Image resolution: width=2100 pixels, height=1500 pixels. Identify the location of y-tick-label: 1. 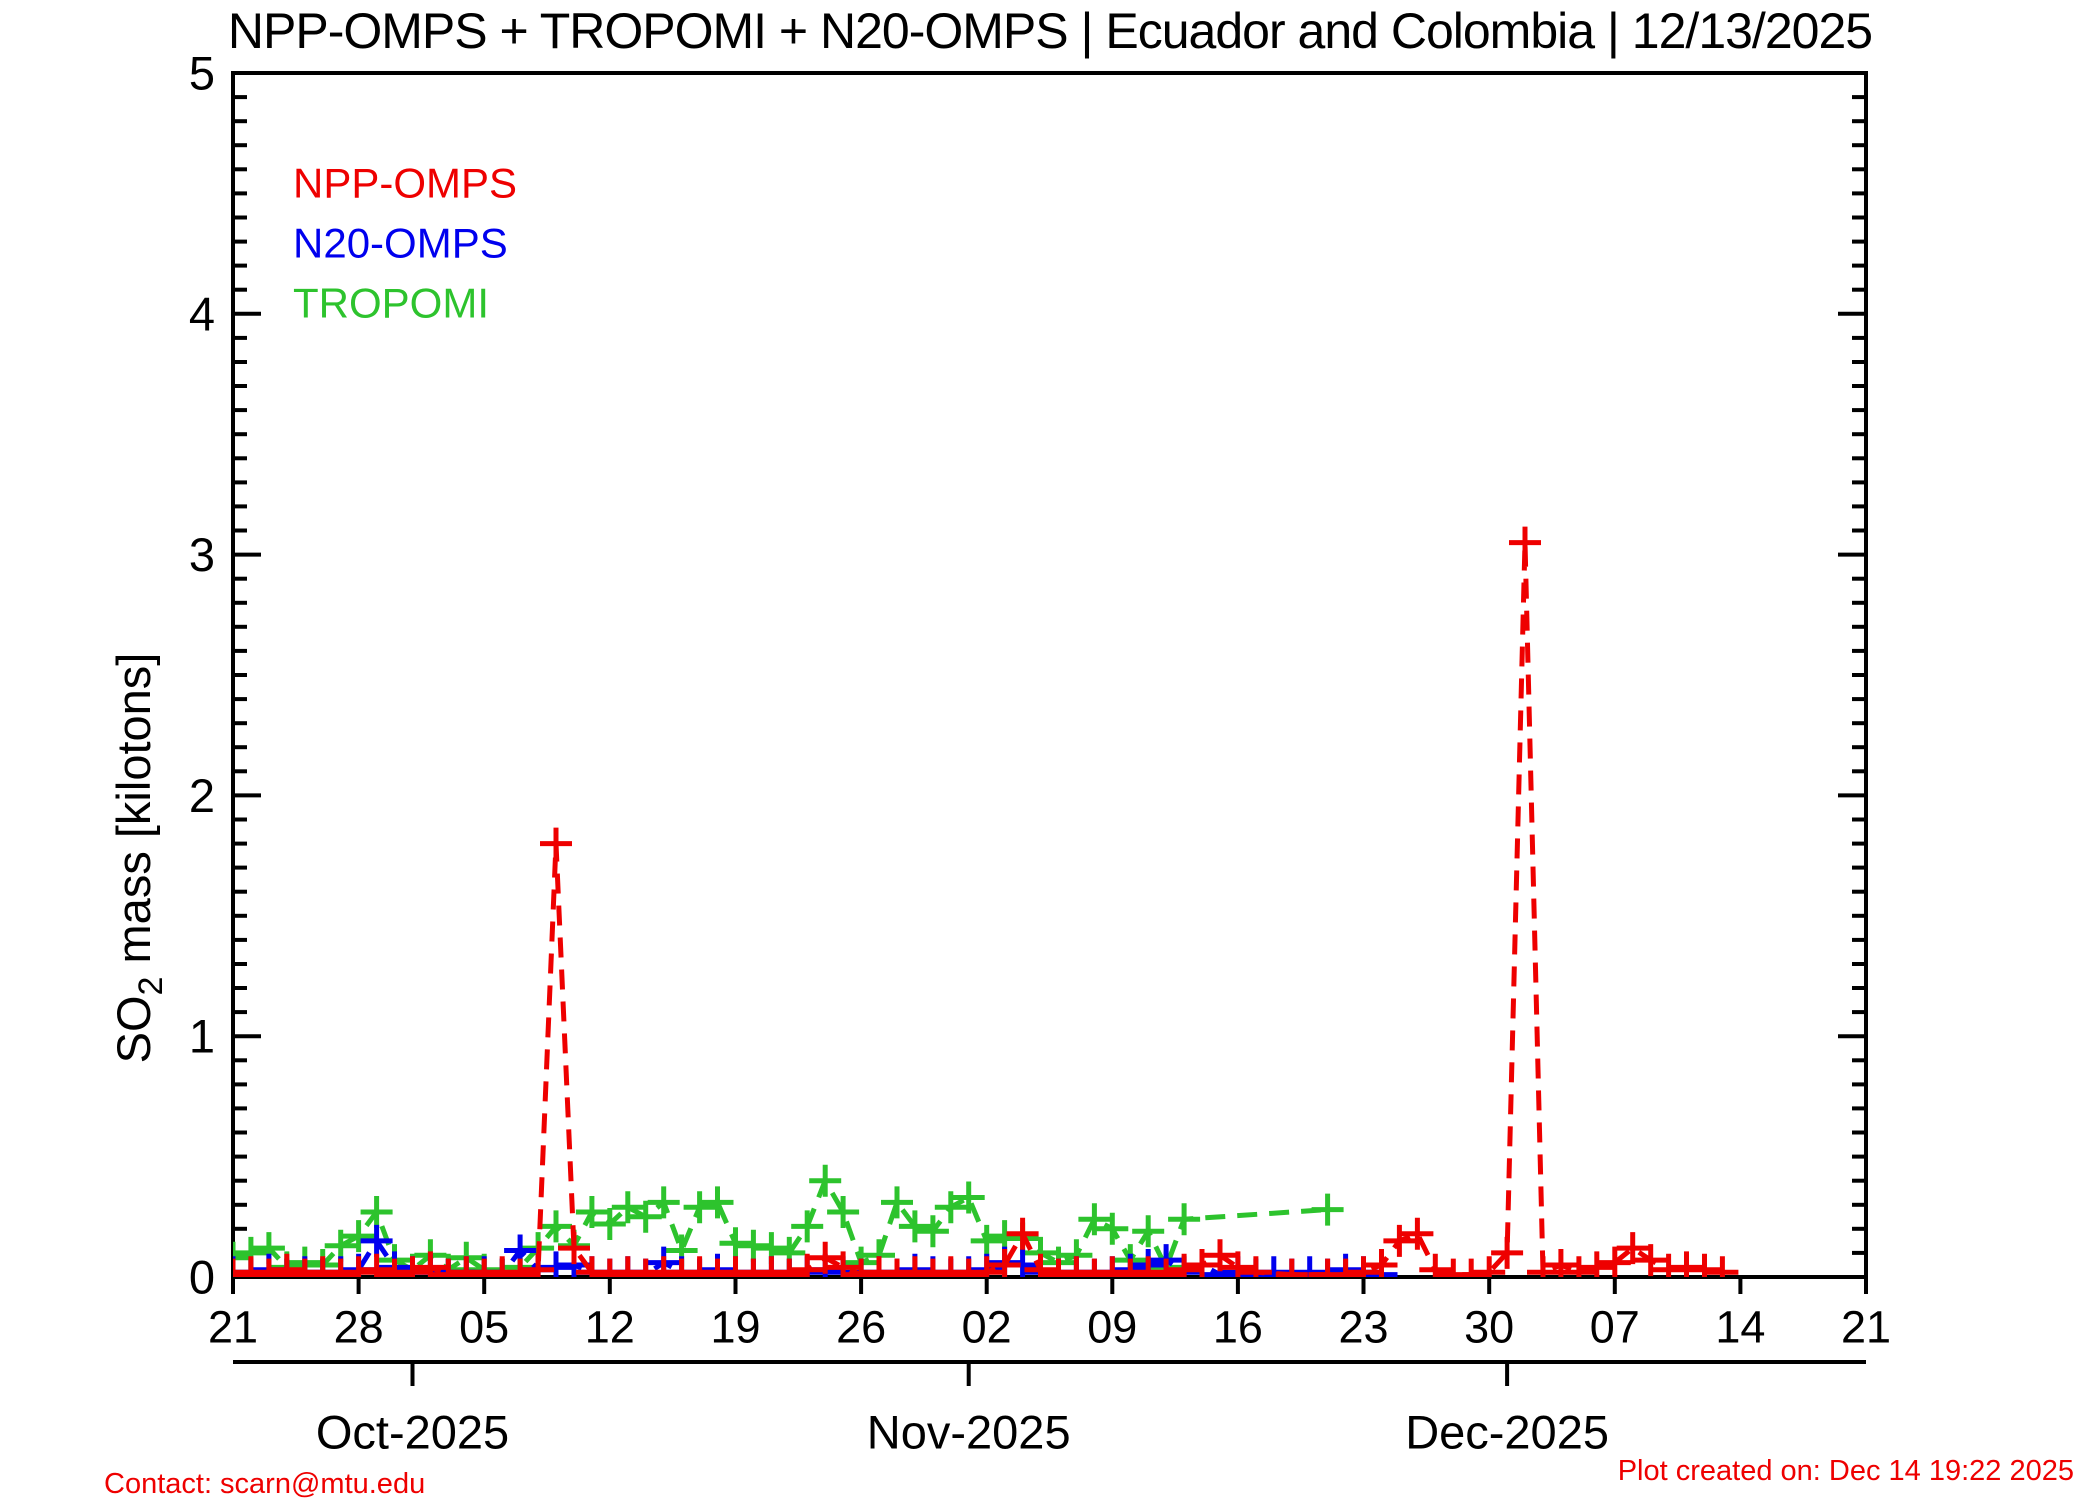
(202, 1036).